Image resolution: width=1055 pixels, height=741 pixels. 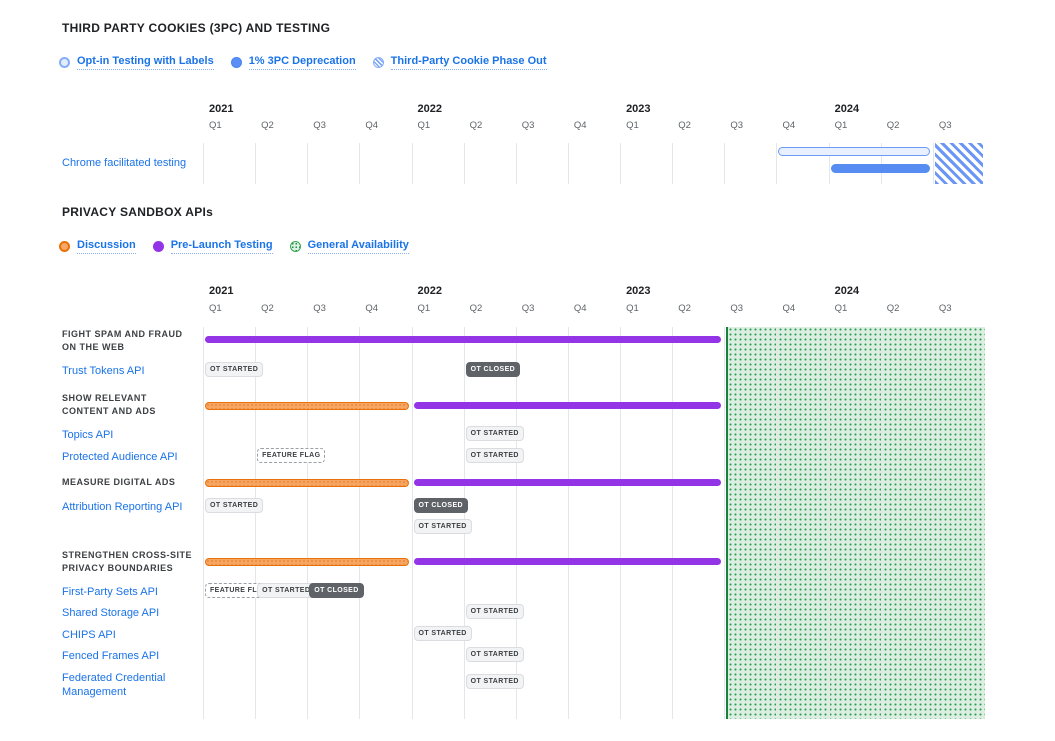 I want to click on legend-item-1-3pc-deprecation: 1% 3PC Deprecation, so click(x=293, y=62).